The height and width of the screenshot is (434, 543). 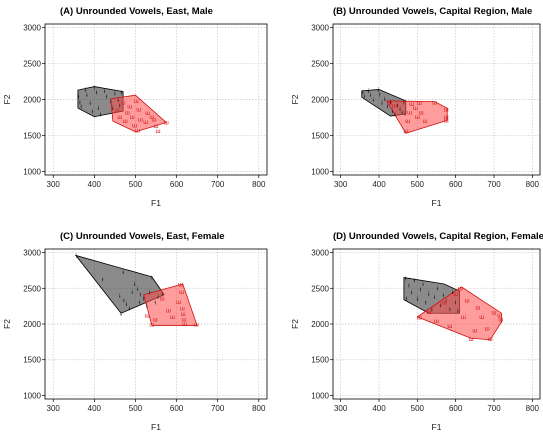 I want to click on vowel-region-unrounded-back, so click(x=139, y=113).